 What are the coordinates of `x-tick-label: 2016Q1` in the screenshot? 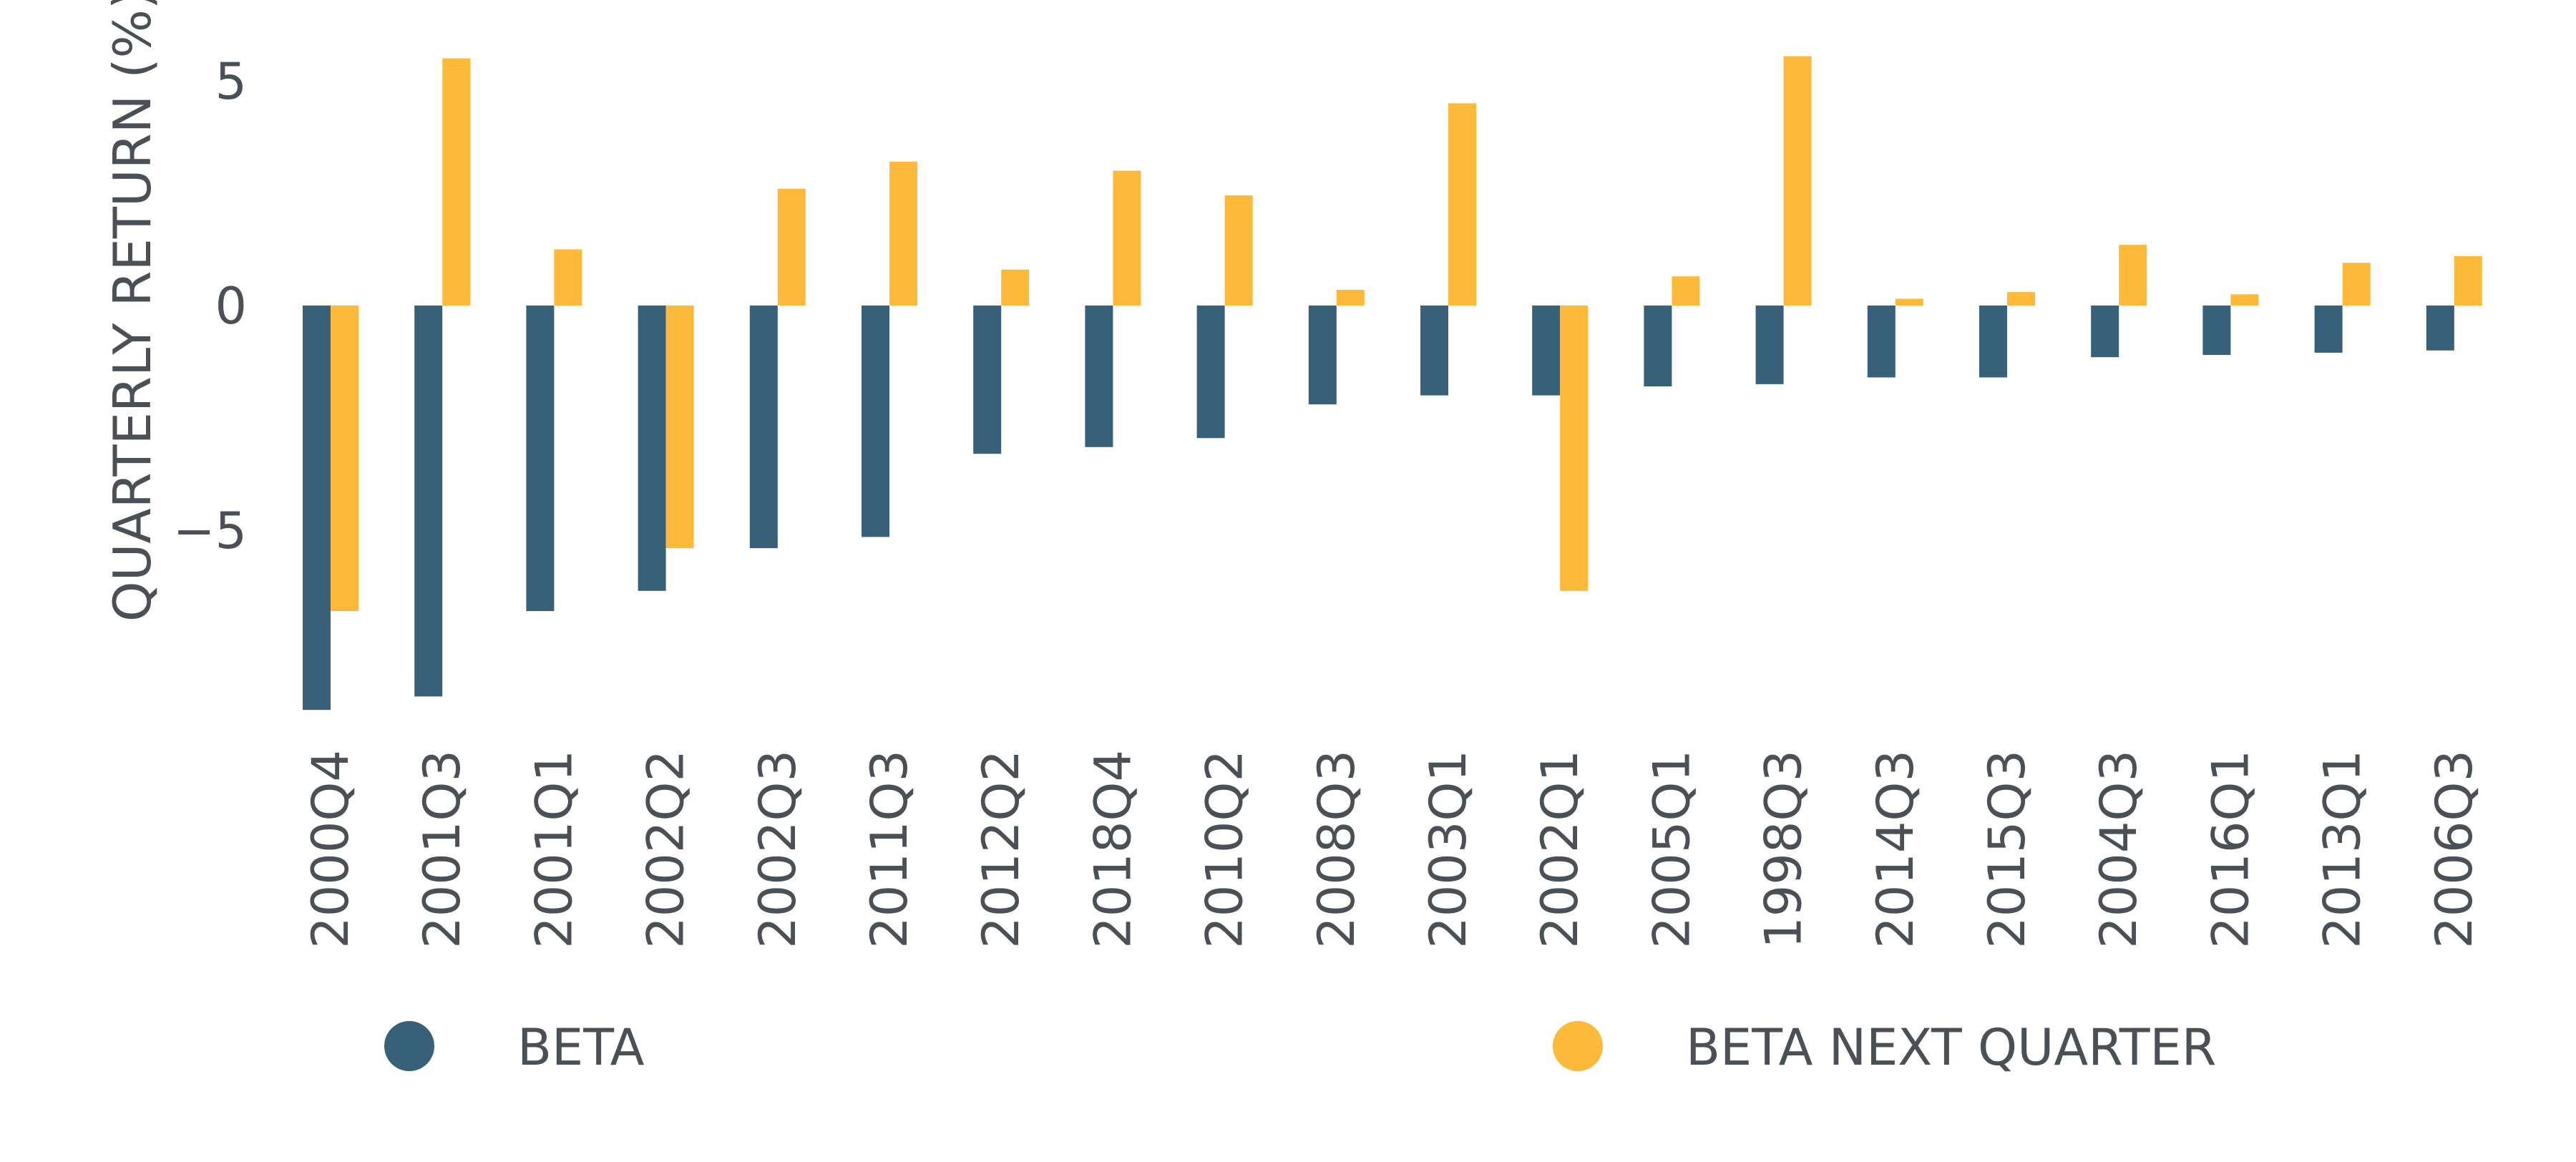 It's located at (2230, 850).